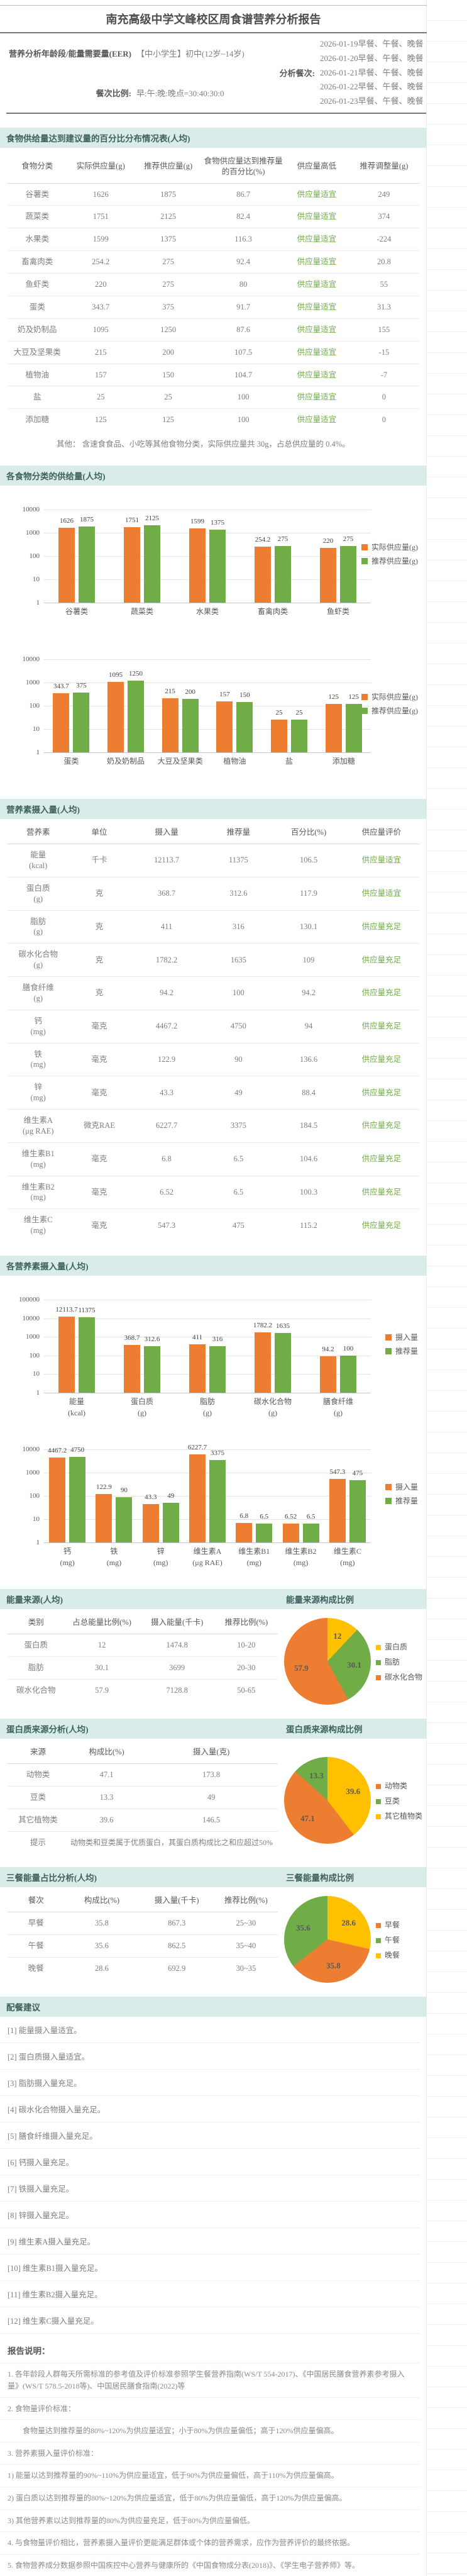 Image resolution: width=467 pixels, height=2576 pixels. Describe the element at coordinates (327, 1939) in the screenshot. I see `pie-chart: 28.6 35.8 35.6` at that location.